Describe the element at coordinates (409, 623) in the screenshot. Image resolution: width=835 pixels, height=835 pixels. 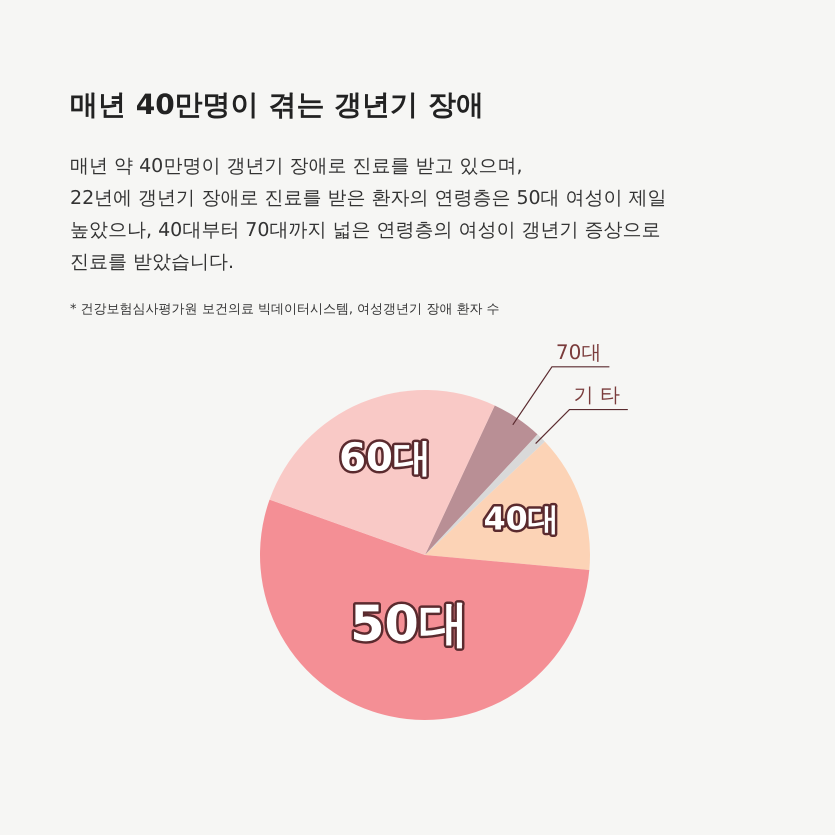
I see `slice-label: 50대` at that location.